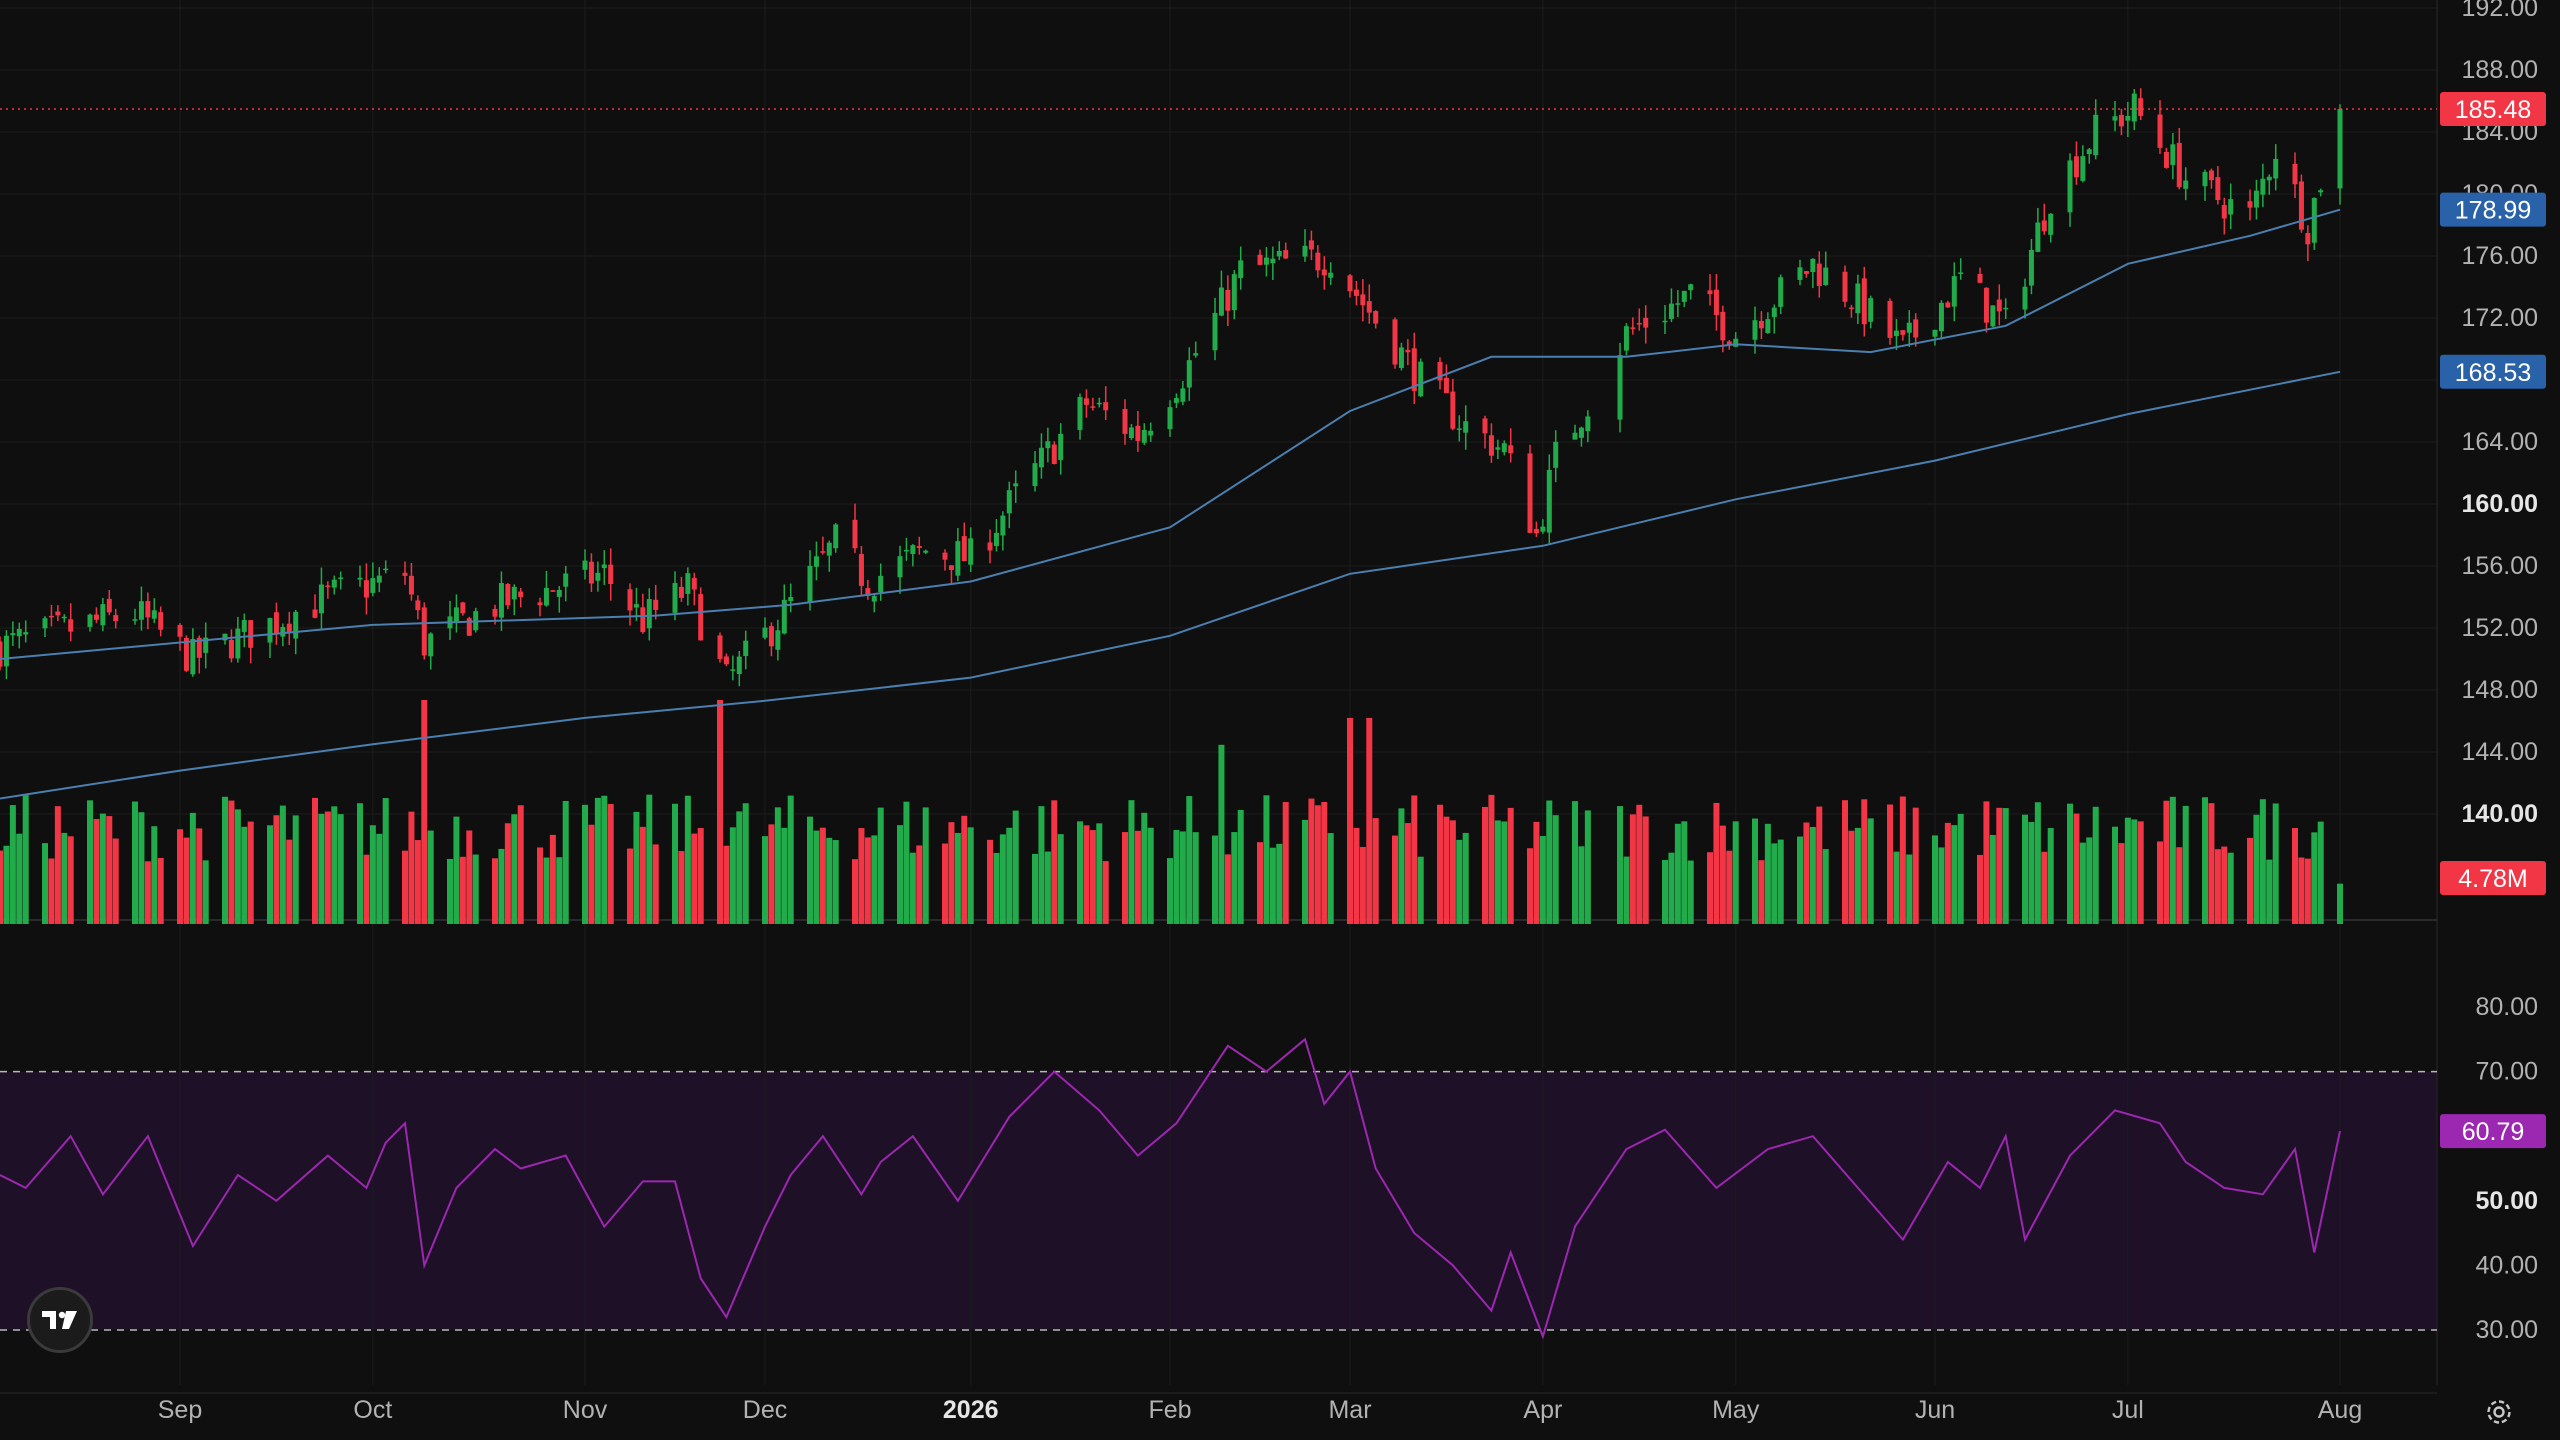 The height and width of the screenshot is (1440, 2560). I want to click on volume-label-box, so click(2493, 878).